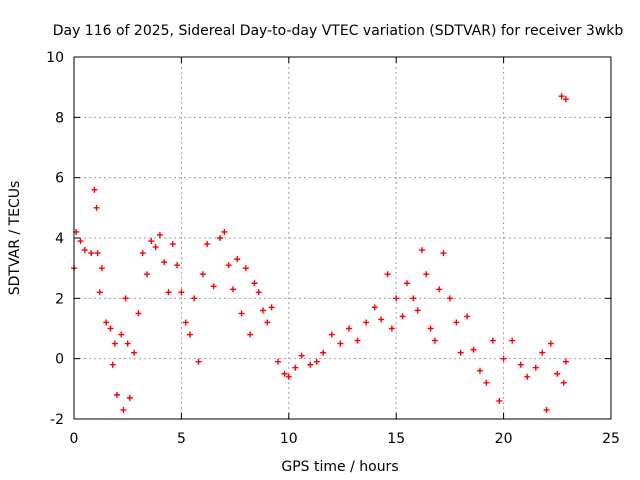  I want to click on y-tick-label: 0, so click(59, 360).